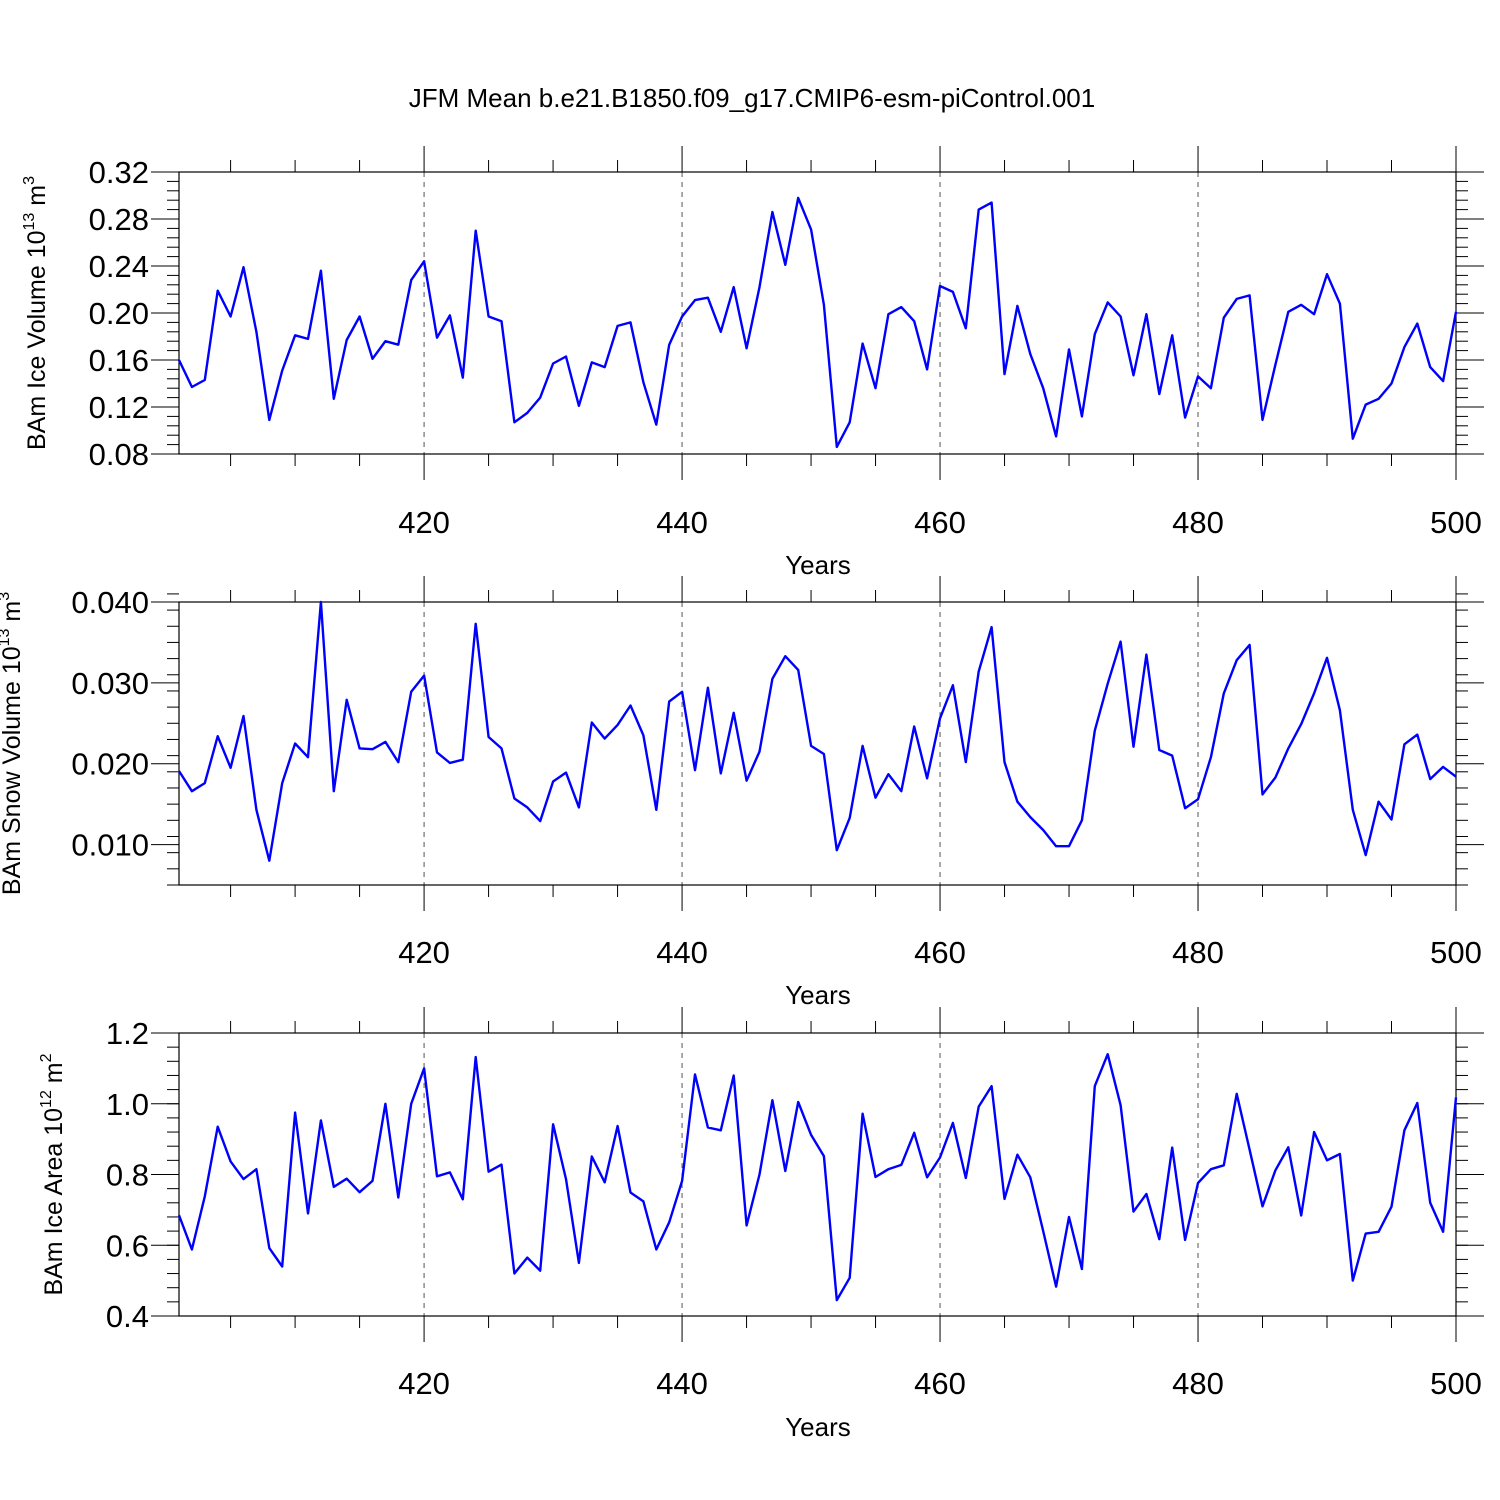 Image resolution: width=1500 pixels, height=1500 pixels. I want to click on y-axis-label-text: BAm Ice Area 10, so click(54, 1202).